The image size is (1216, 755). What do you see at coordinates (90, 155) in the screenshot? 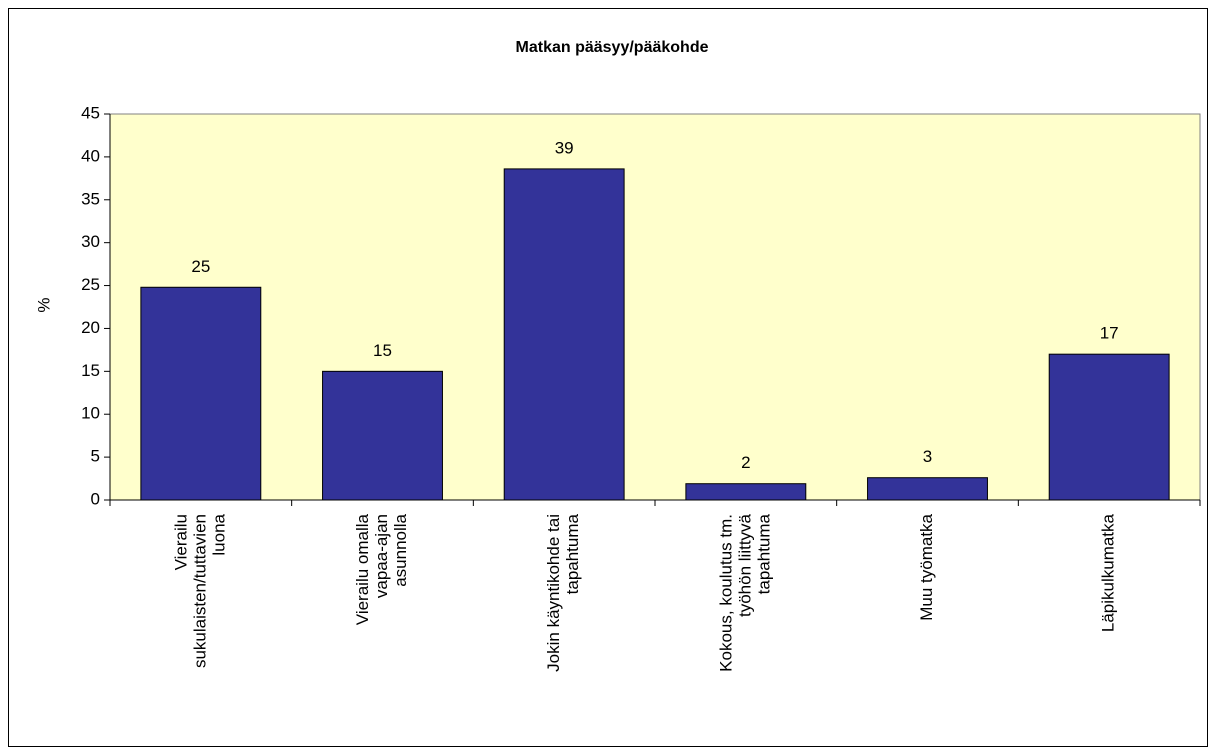
I see `y-tick-label: 40` at bounding box center [90, 155].